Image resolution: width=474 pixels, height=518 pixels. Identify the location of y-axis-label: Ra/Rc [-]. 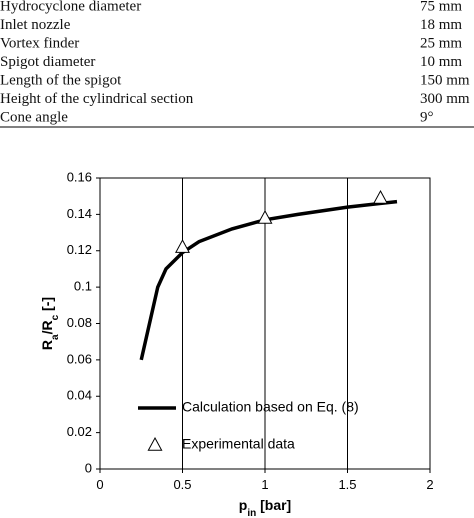
(50, 323).